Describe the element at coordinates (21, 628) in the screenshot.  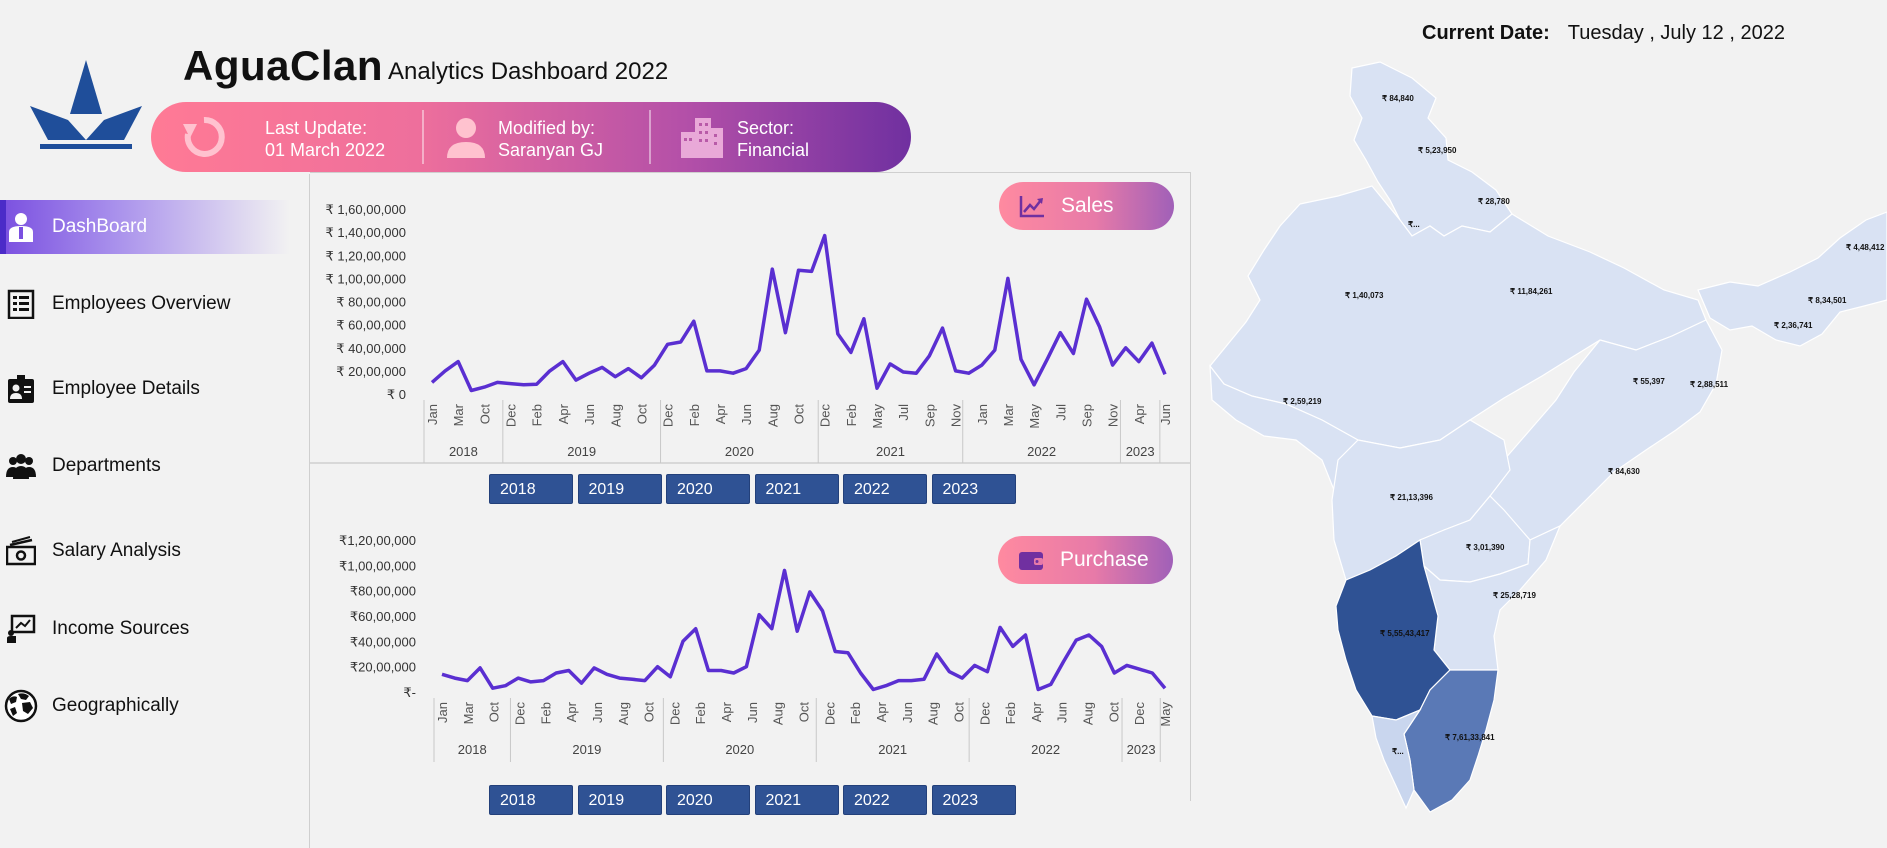
I see `presentation-icon` at that location.